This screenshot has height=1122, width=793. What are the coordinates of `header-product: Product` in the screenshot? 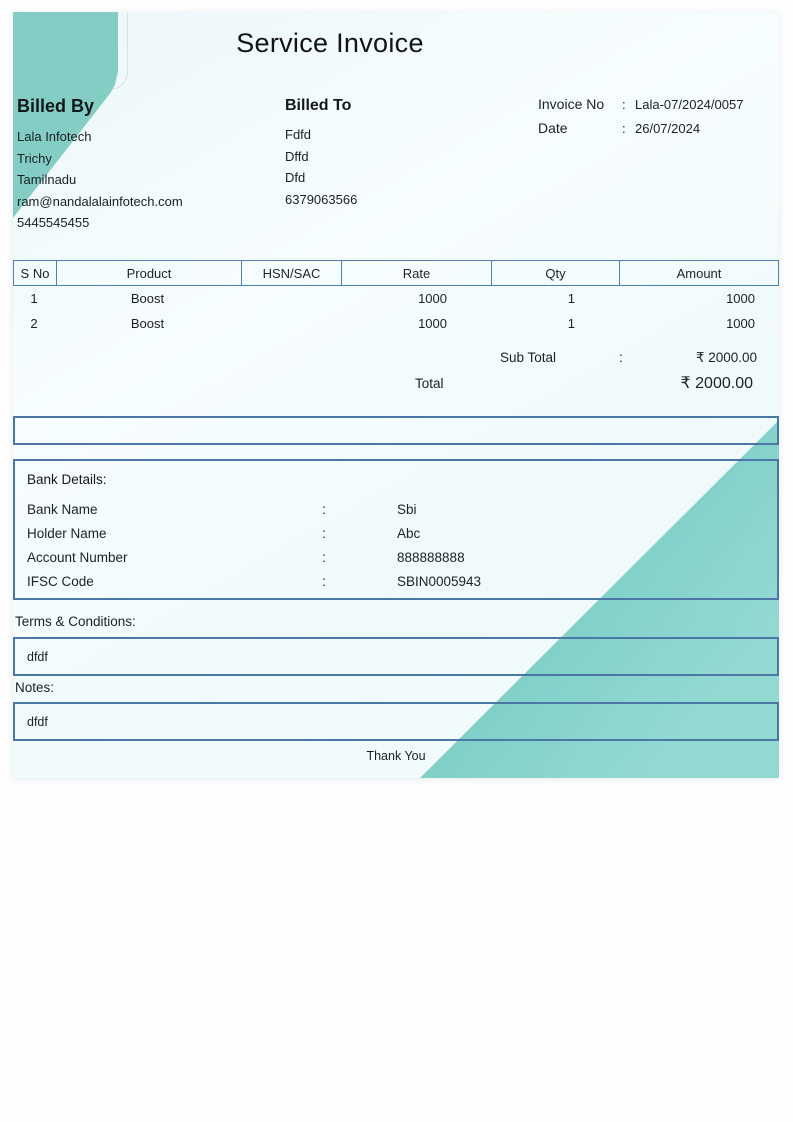 It's located at (148, 273).